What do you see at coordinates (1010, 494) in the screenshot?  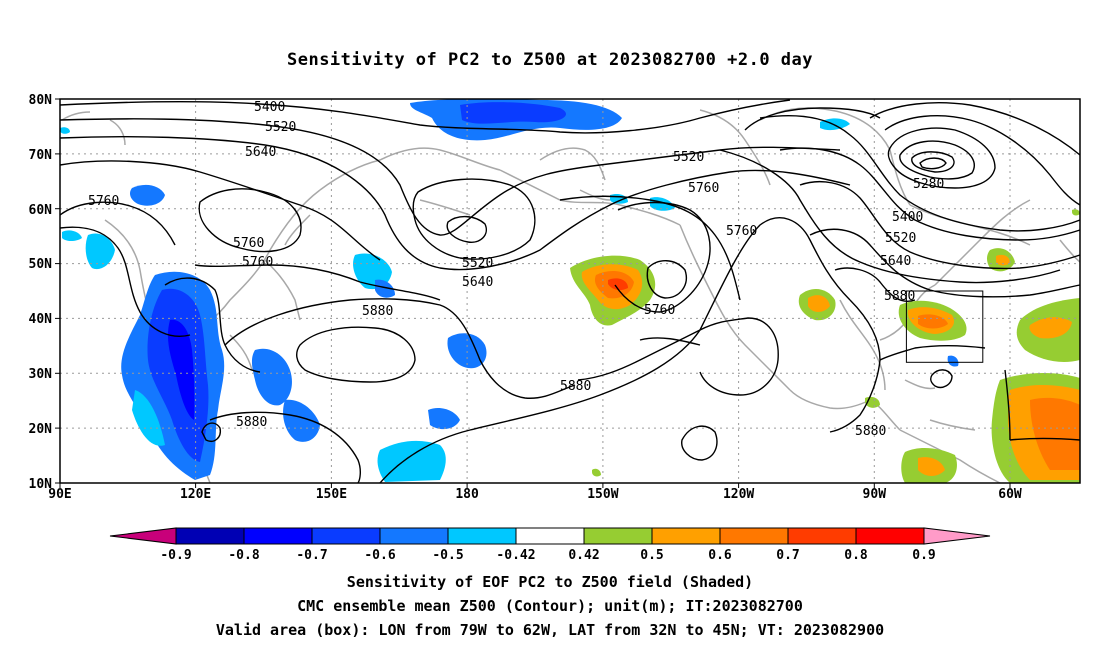 I see `lon-label: 60W` at bounding box center [1010, 494].